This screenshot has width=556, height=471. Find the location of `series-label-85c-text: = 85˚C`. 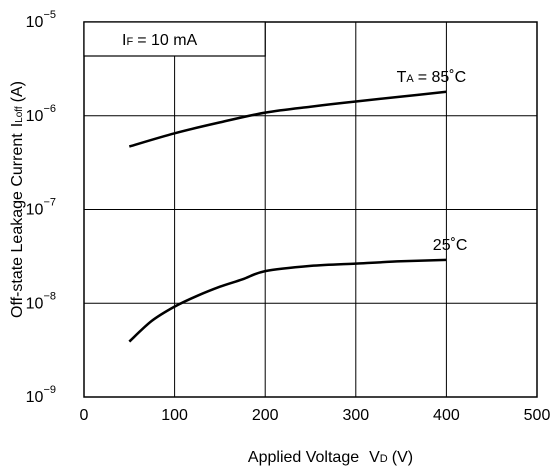

series-label-85c-text: = 85˚C is located at coordinates (442, 77).